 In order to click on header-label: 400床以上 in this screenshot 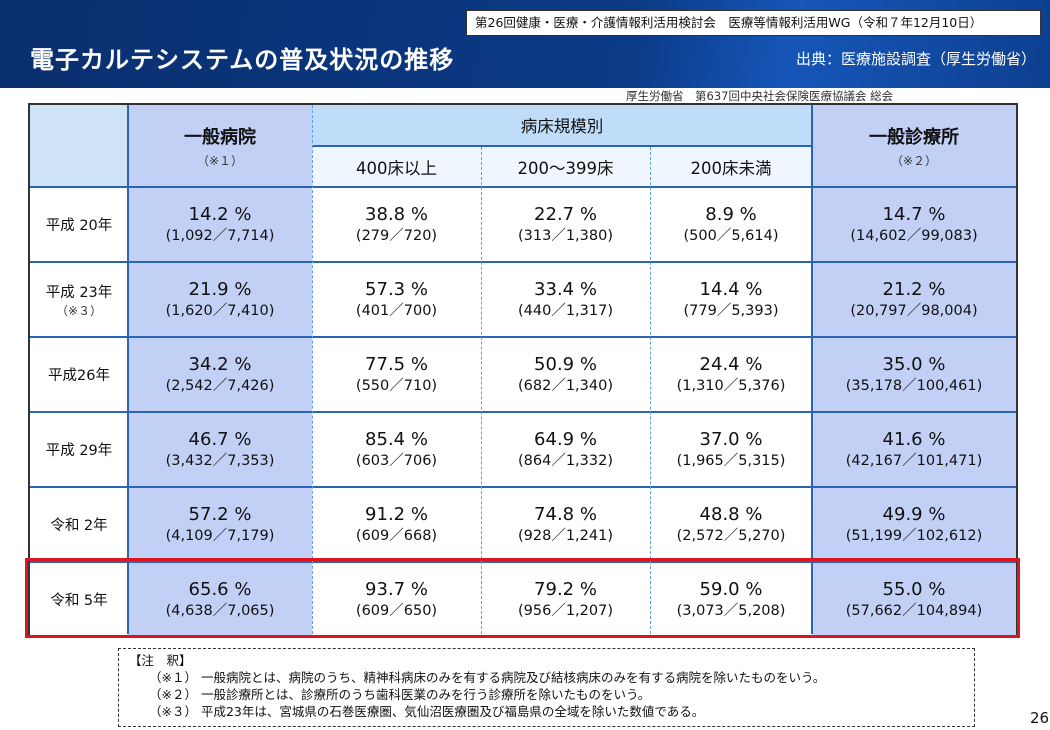, I will do `click(396, 168)`.